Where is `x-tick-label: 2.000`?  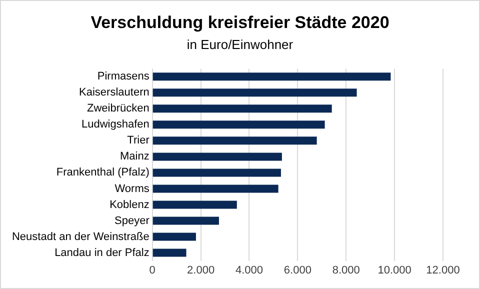 x-tick-label: 2.000 is located at coordinates (201, 270).